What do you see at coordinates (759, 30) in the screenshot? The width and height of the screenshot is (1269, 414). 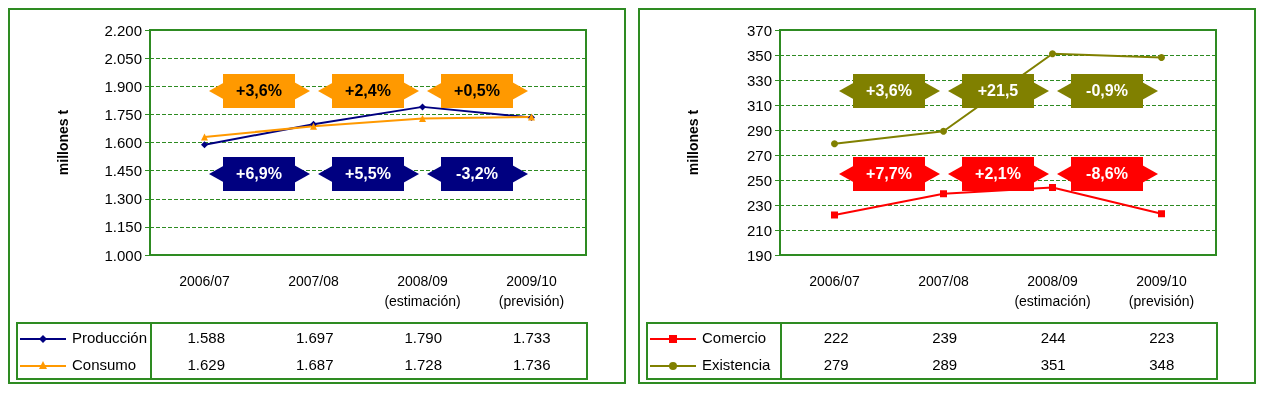 I see `y-tick-label: 370` at bounding box center [759, 30].